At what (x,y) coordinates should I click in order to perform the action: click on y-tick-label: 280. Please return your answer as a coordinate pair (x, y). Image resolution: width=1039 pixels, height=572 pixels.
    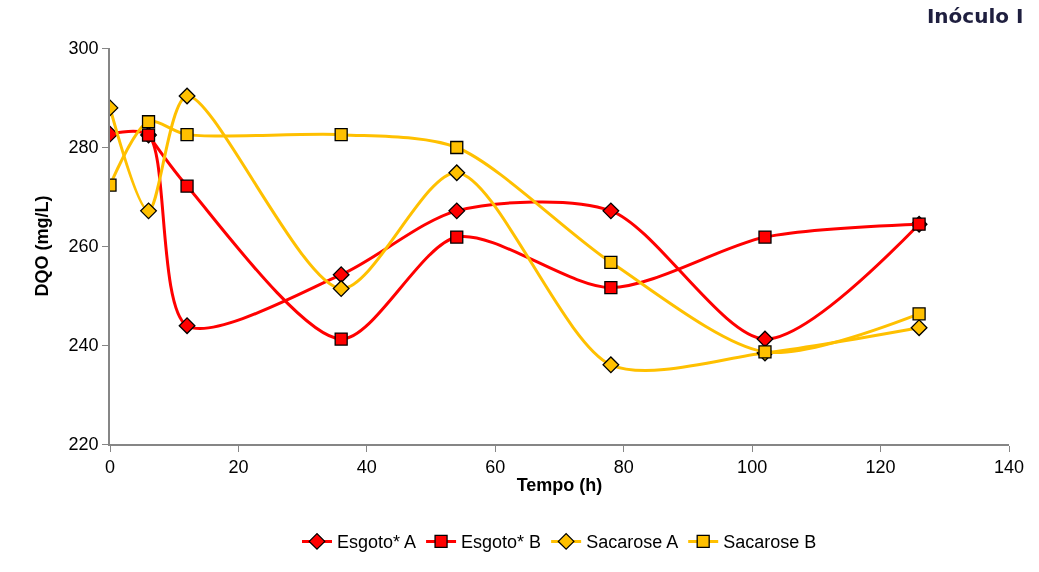
    Looking at the image, I should click on (83, 147).